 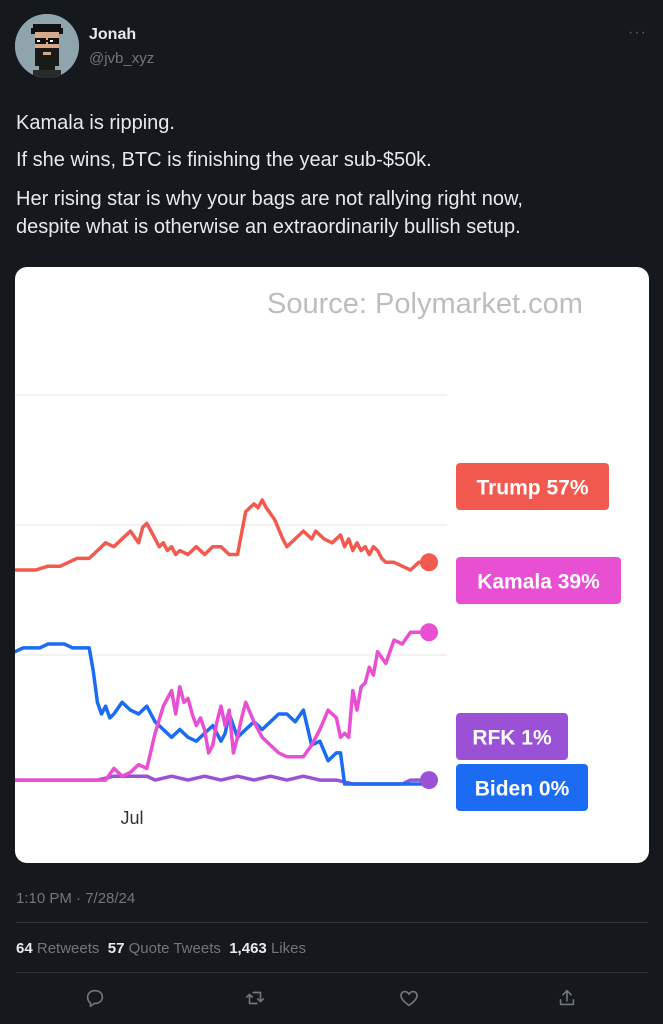 I want to click on likes-stat: 1,463 Likes, so click(x=267, y=948).